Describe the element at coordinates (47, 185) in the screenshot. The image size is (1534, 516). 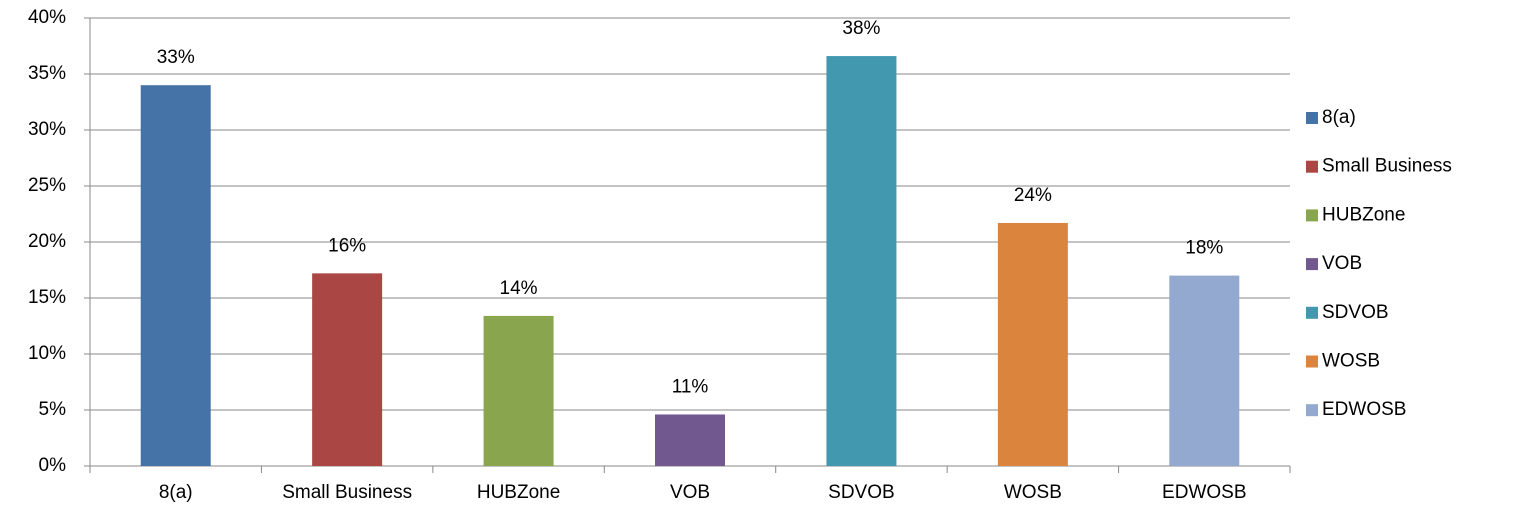
I see `y-tick-label: 25%` at that location.